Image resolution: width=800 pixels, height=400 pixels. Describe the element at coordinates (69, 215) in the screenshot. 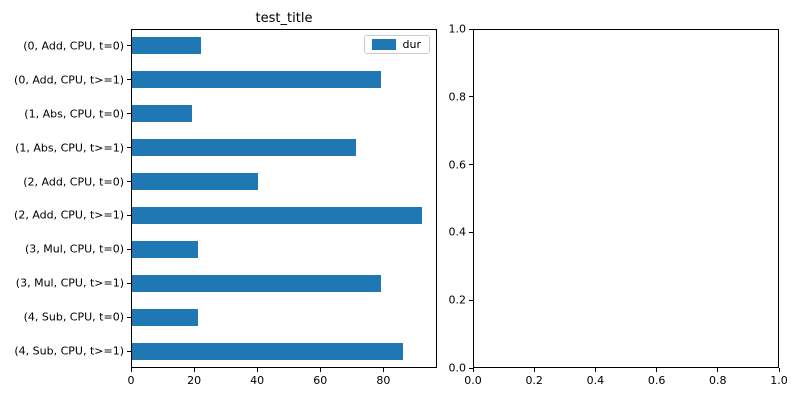

I see `y-tick-label: (2, Add, CPU, t>=1)` at that location.